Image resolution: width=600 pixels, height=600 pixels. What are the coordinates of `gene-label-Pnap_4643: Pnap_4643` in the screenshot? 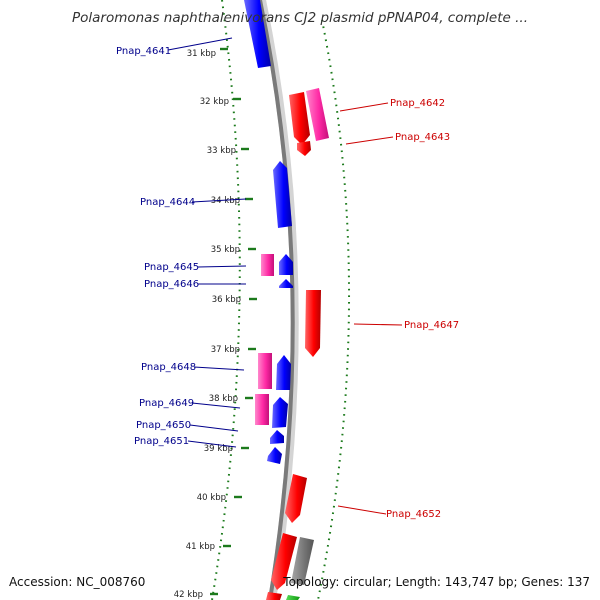 It's located at (422, 137).